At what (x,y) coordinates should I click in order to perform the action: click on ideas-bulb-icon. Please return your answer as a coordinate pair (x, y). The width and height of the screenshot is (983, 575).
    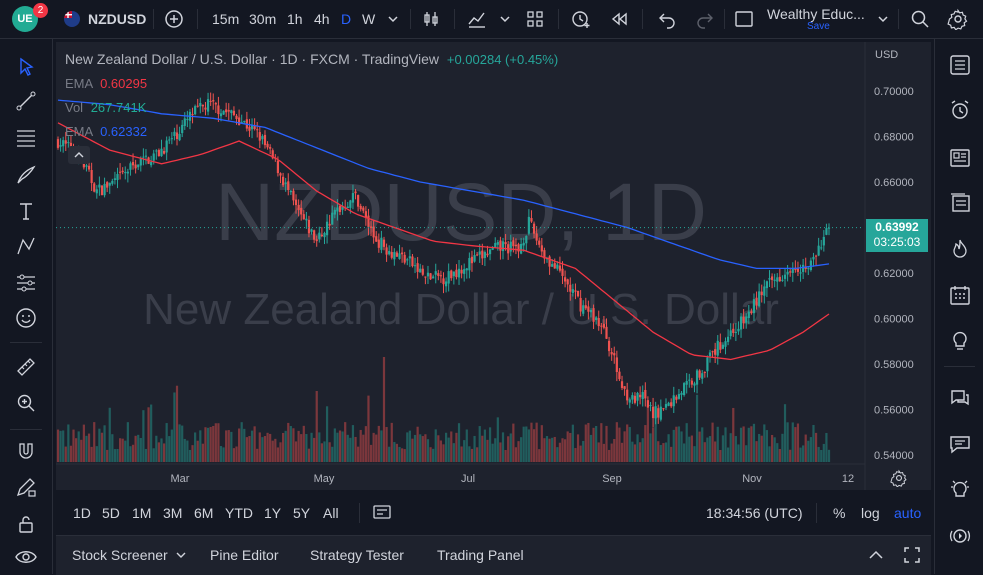
    Looking at the image, I should click on (960, 340).